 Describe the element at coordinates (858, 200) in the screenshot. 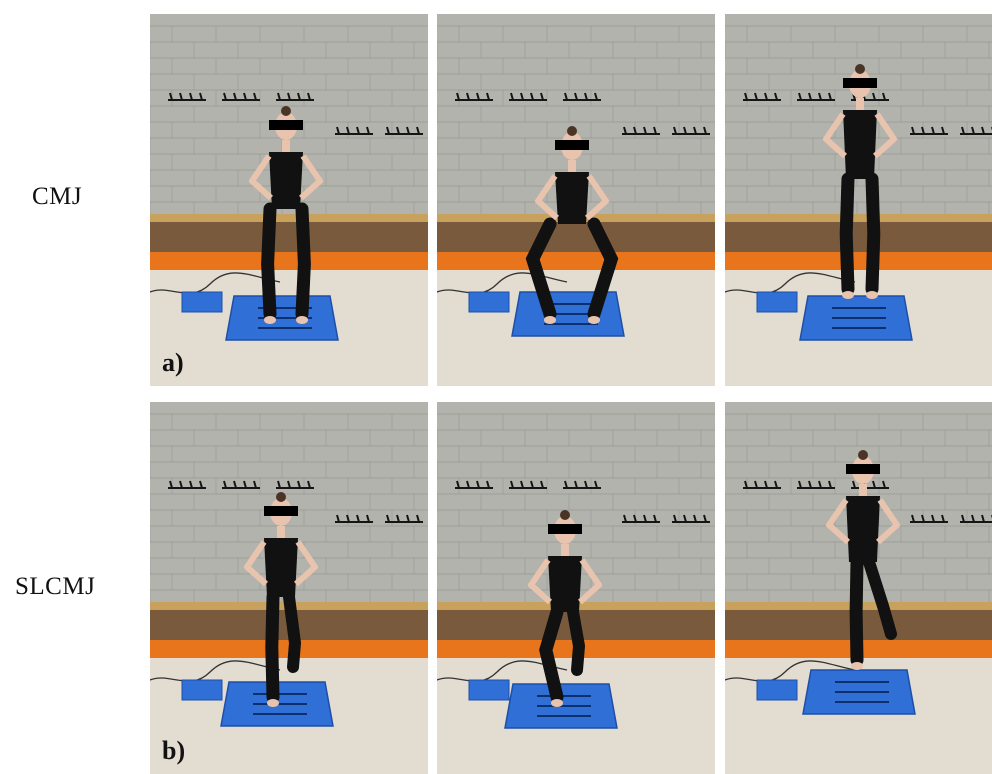

I see `photo-cmj-toes` at that location.